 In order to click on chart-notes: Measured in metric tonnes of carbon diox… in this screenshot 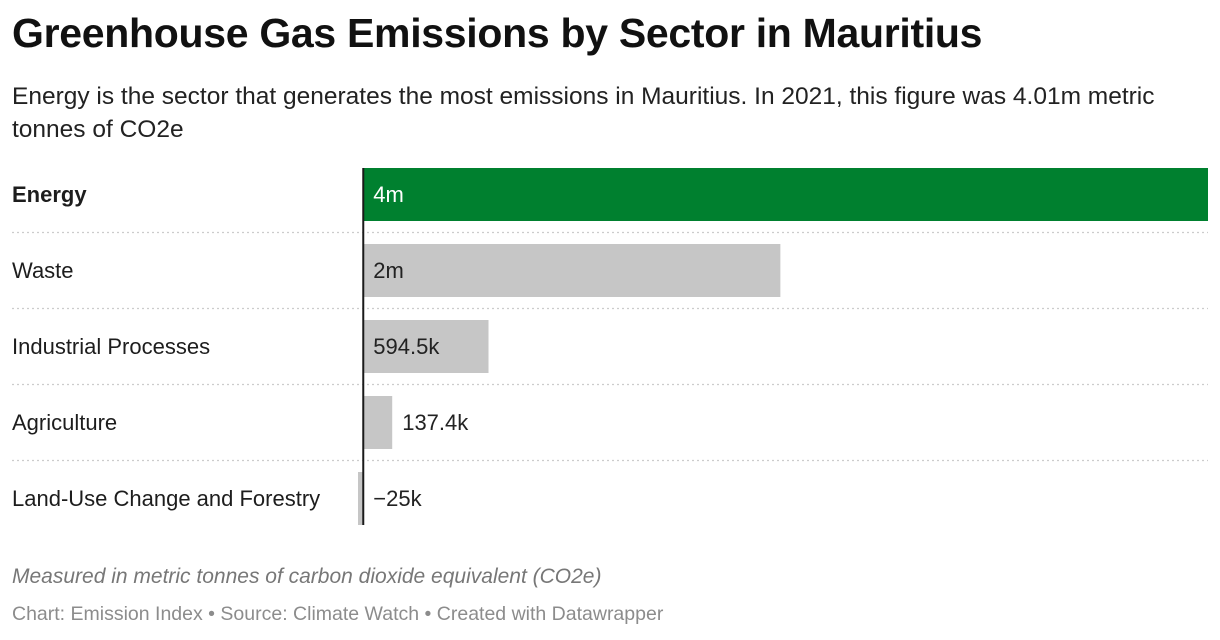, I will do `click(307, 576)`.